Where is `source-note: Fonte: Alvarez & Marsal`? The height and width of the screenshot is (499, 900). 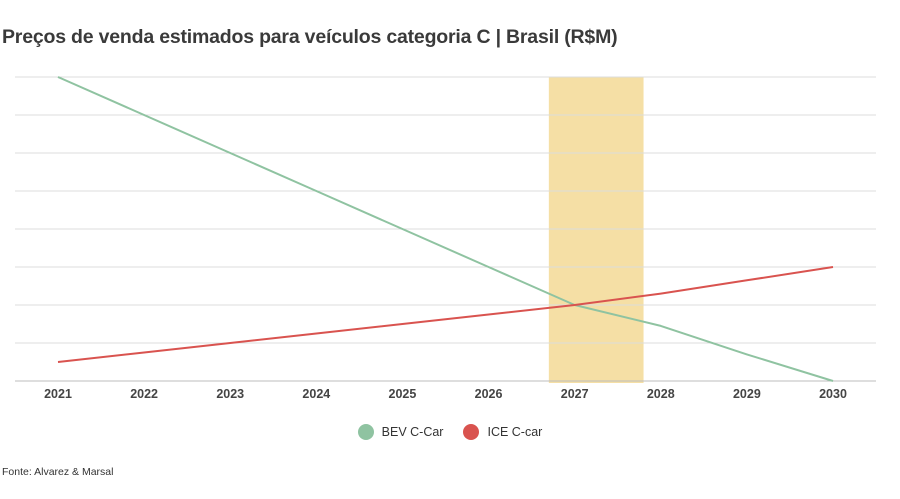
source-note: Fonte: Alvarez & Marsal is located at coordinates (58, 472).